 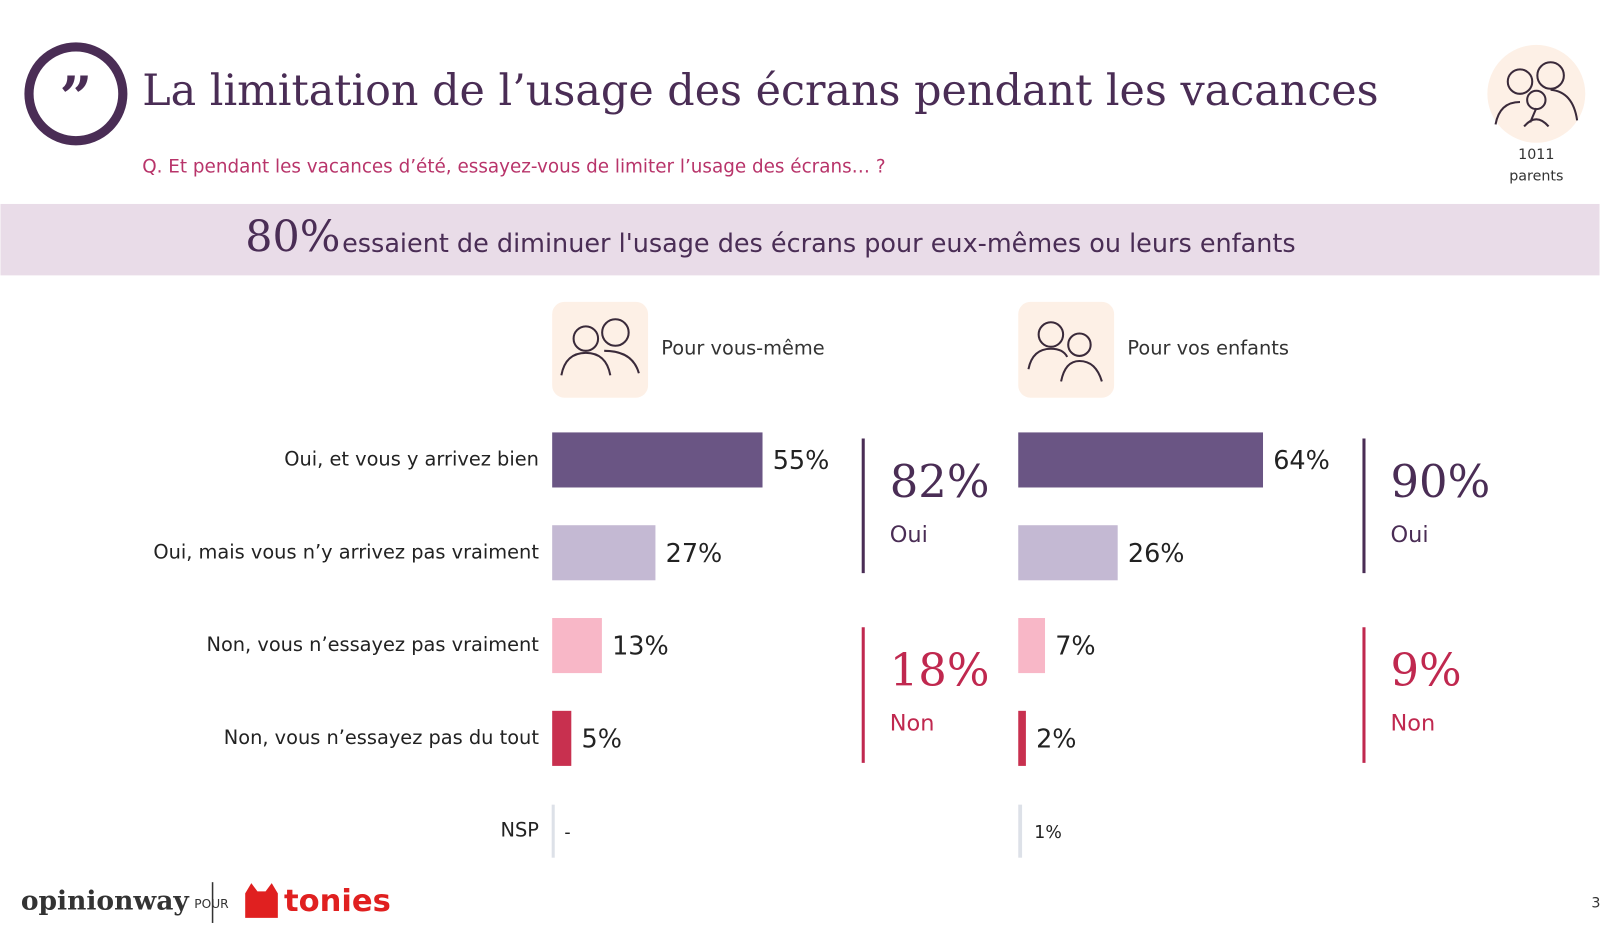 I want to click on value-label: 13%, so click(x=640, y=647).